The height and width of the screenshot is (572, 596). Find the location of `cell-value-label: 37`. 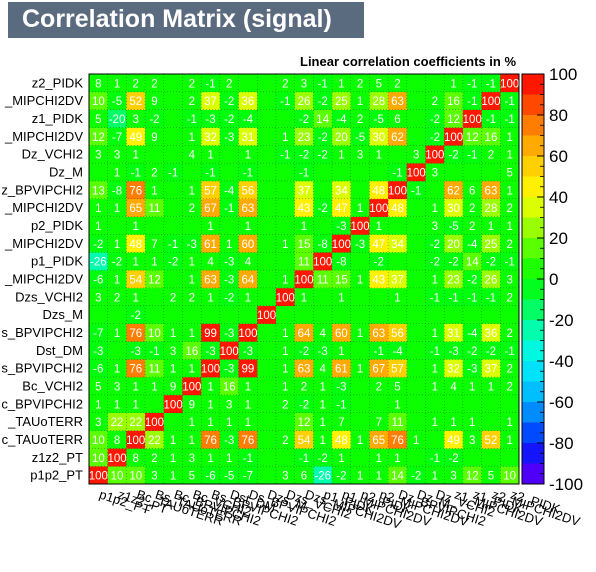

cell-value-label: 37 is located at coordinates (491, 370).